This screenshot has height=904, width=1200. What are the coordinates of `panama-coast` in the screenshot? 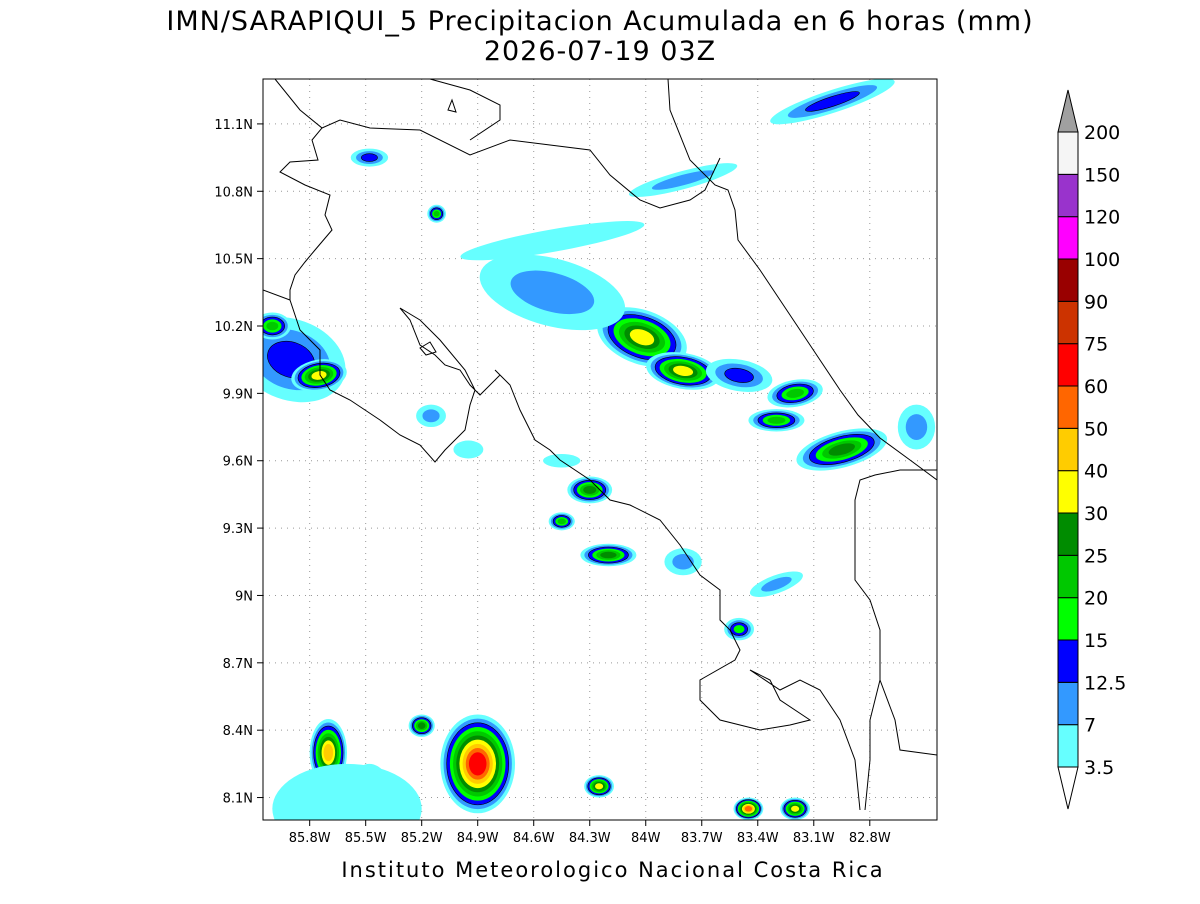 It's located at (908, 717).